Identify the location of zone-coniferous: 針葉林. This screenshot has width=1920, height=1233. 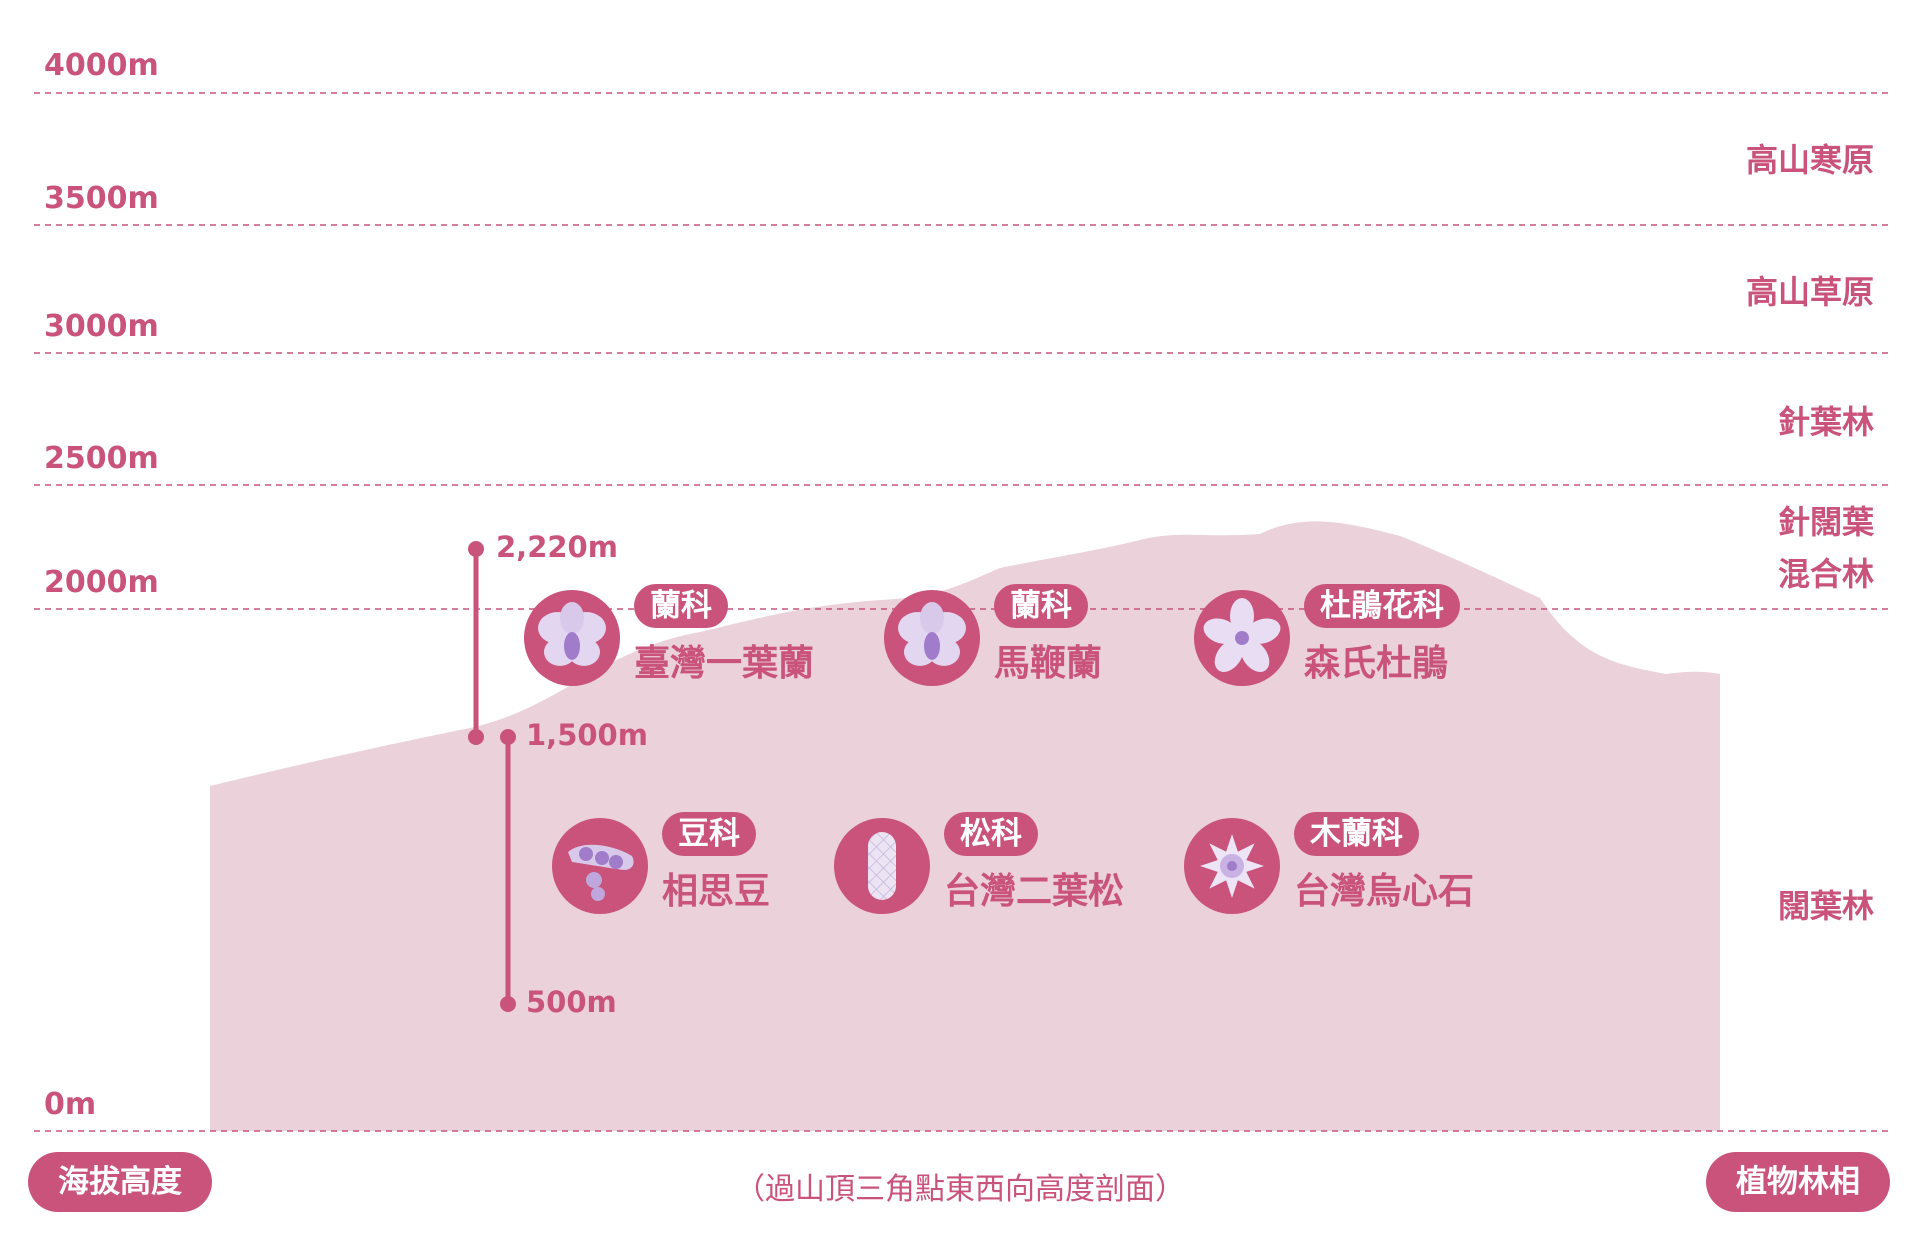
(1825, 422).